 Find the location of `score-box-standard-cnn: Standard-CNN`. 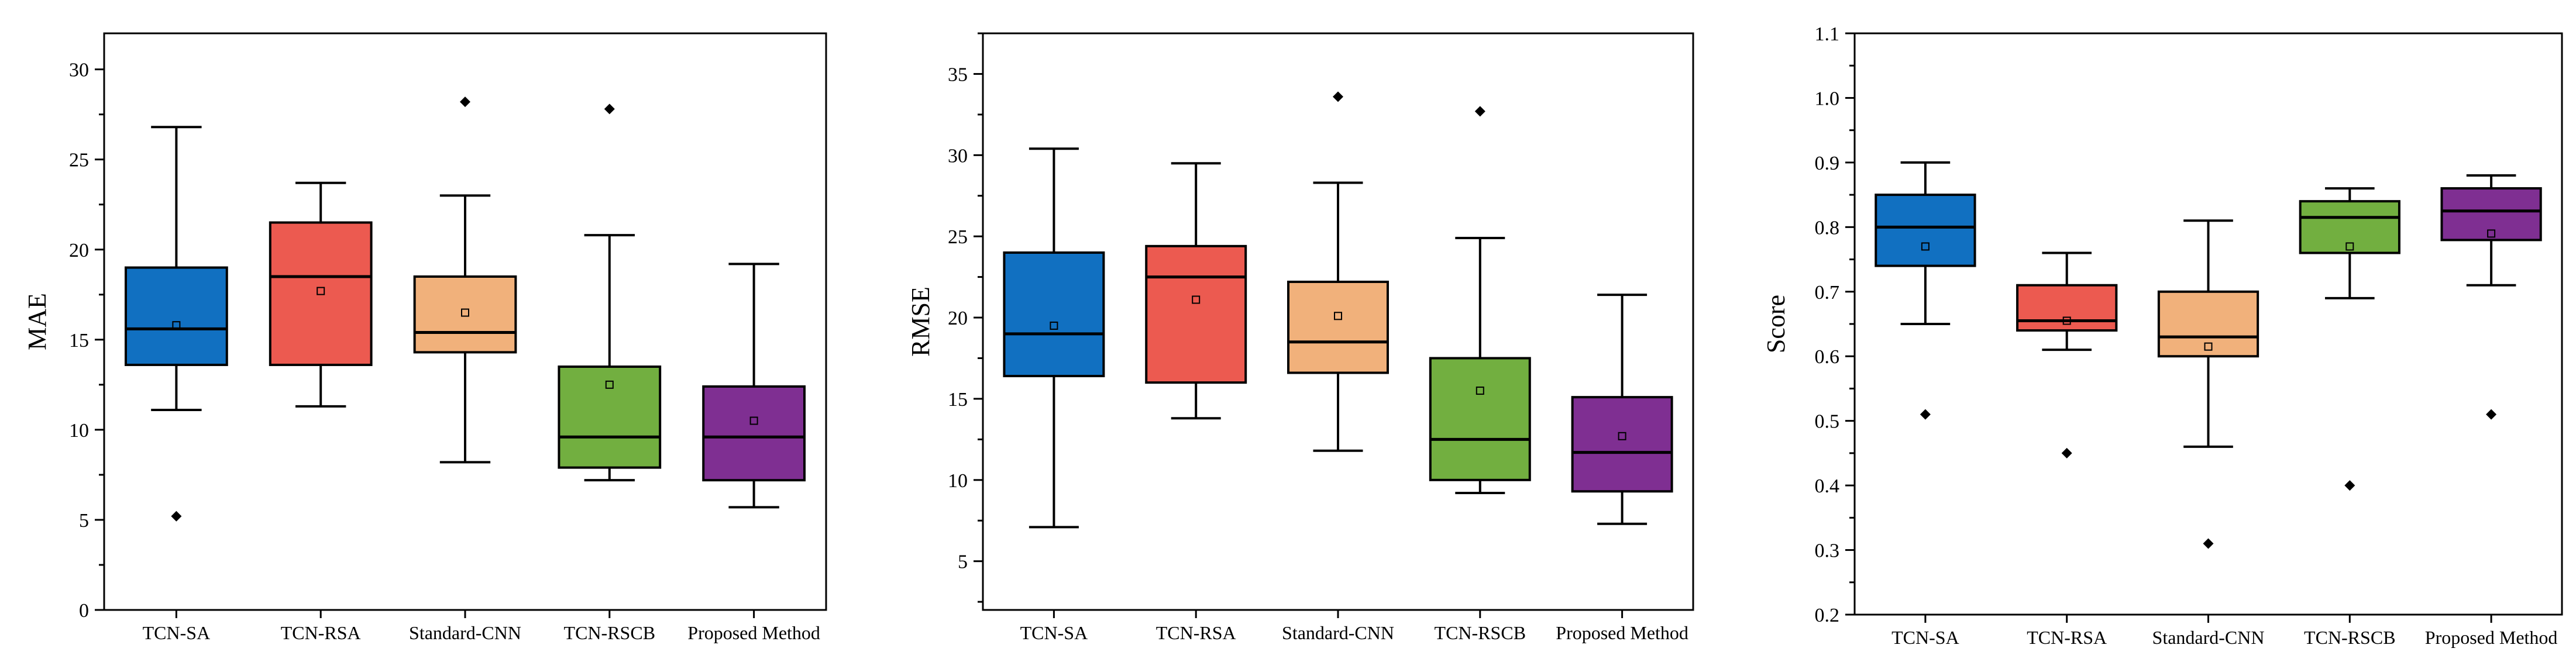

score-box-standard-cnn: Standard-CNN is located at coordinates (2208, 433).